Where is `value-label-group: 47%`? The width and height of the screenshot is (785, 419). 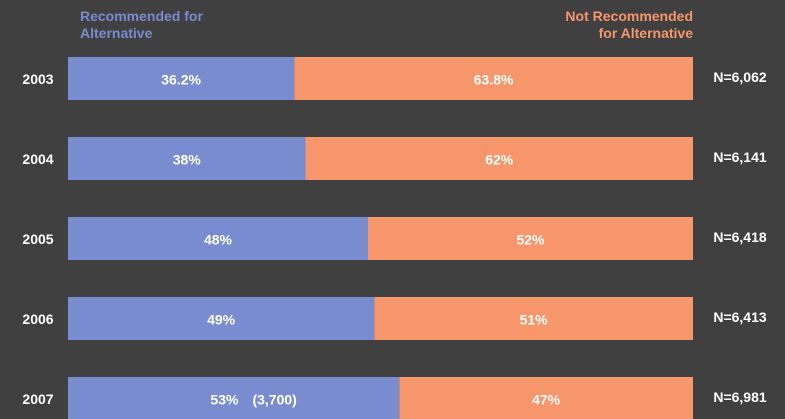 value-label-group: 47% is located at coordinates (546, 399).